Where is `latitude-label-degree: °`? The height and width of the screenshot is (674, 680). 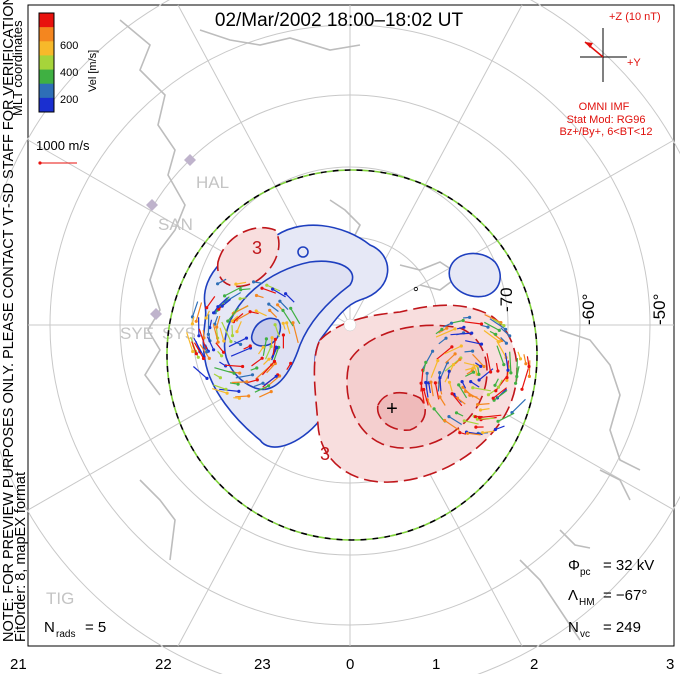 latitude-label-degree: ° is located at coordinates (419, 289).